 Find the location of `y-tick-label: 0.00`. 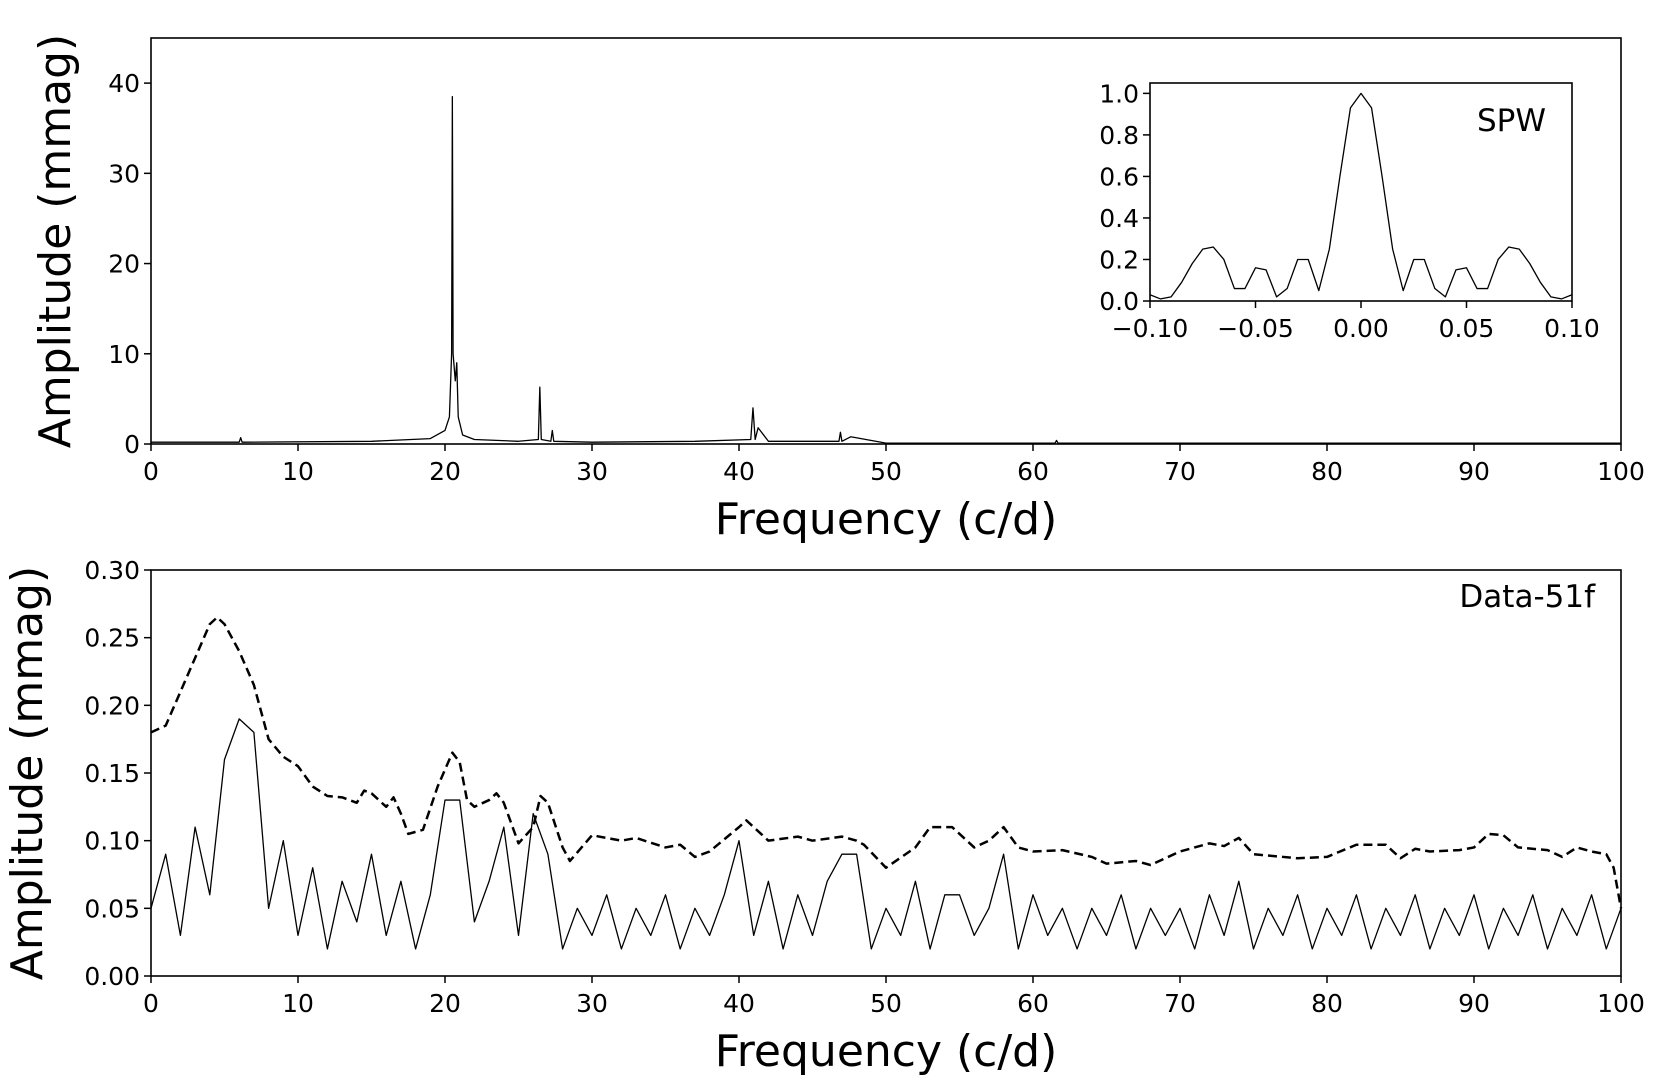

y-tick-label: 0.00 is located at coordinates (112, 976).